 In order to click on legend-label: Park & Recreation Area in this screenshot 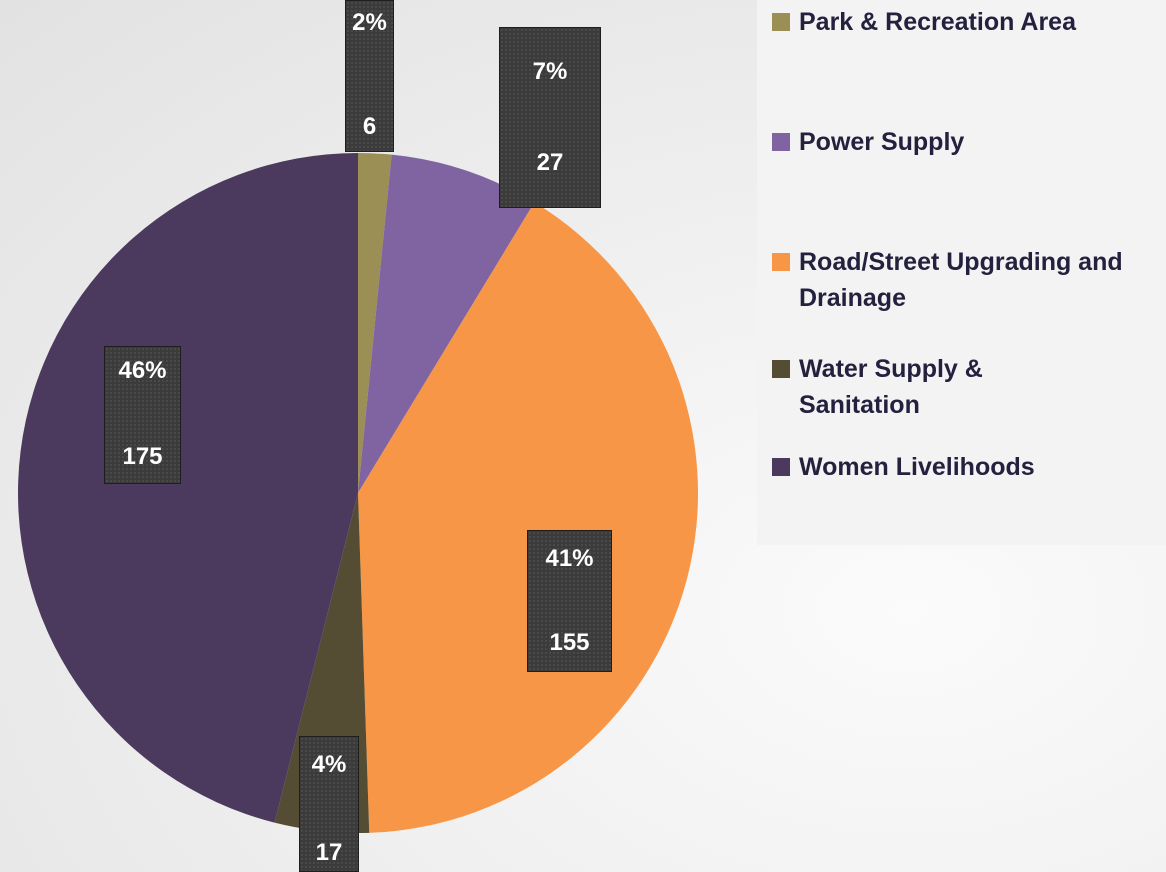, I will do `click(937, 22)`.